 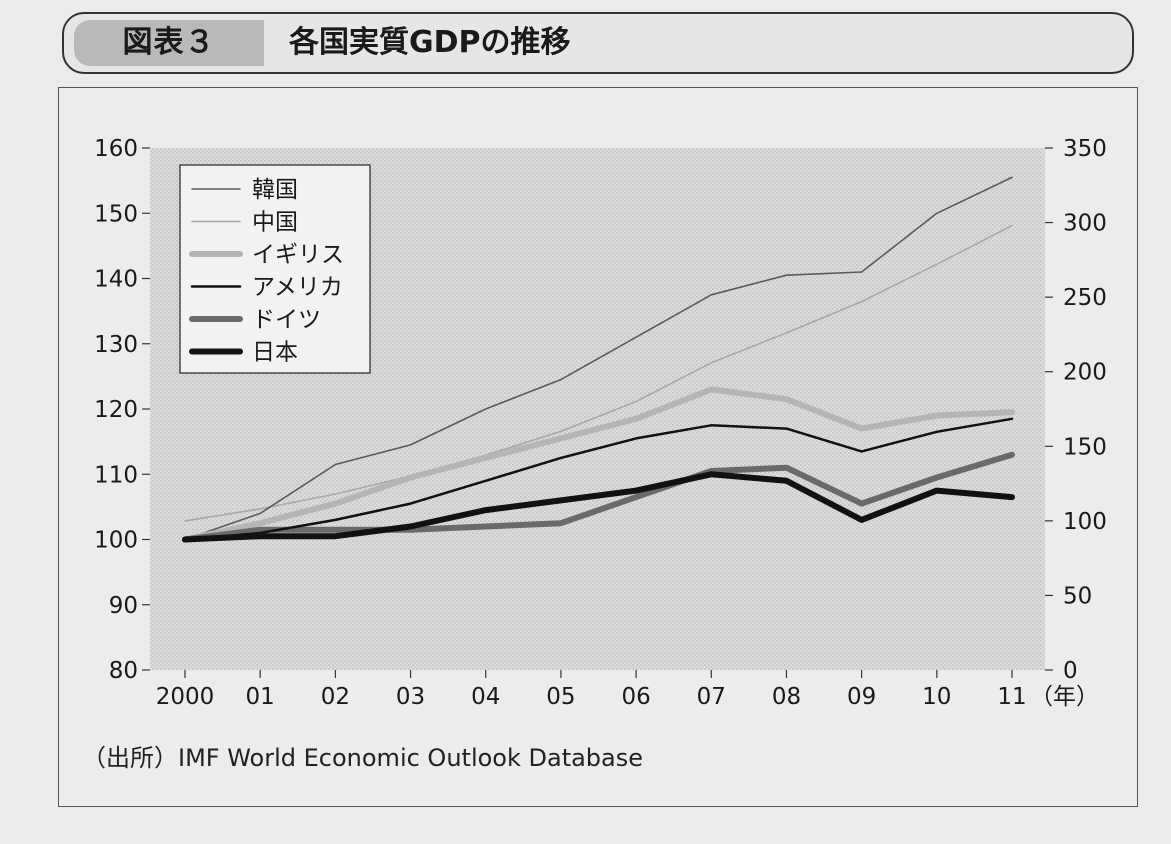 I want to click on x-tick-label: 03, so click(x=410, y=697).